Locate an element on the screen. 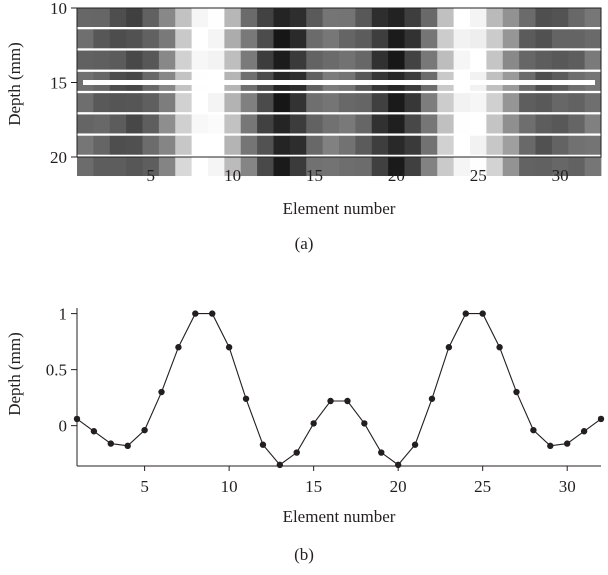 The width and height of the screenshot is (608, 575). line-chart-x-tick-label: 30 is located at coordinates (567, 486).